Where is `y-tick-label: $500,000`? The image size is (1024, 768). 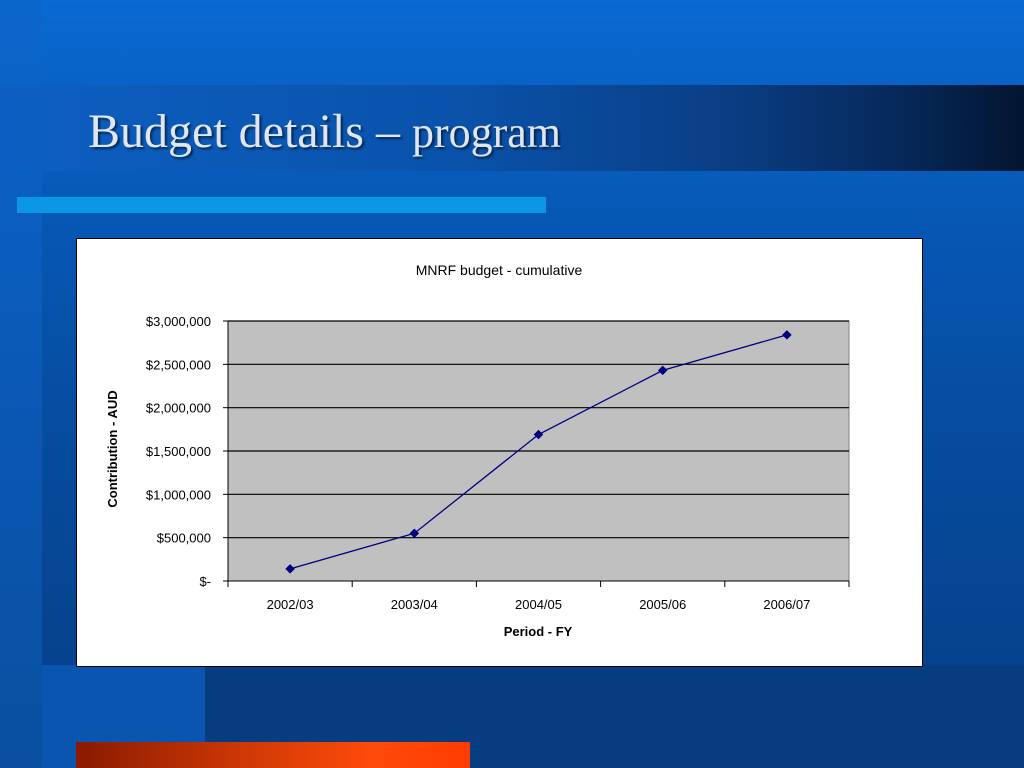
y-tick-label: $500,000 is located at coordinates (184, 538).